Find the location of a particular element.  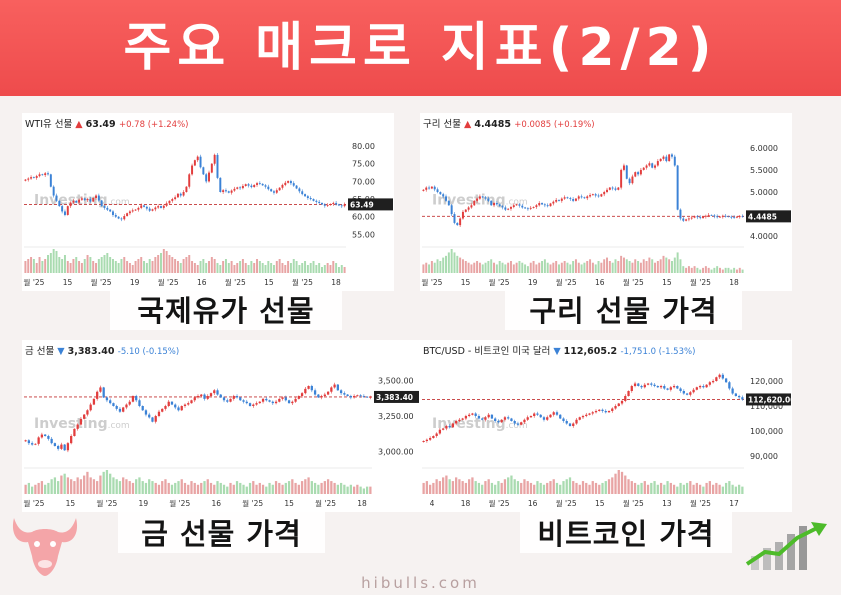

last-price: 112,605.2 is located at coordinates (592, 351).